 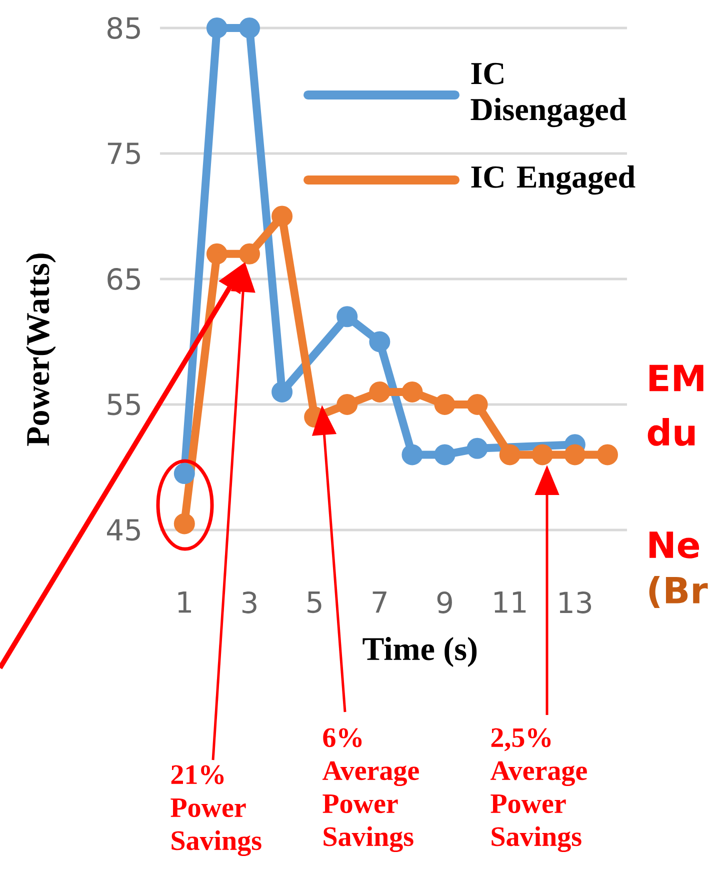 I want to click on x-tick-label: 1, so click(x=184, y=602).